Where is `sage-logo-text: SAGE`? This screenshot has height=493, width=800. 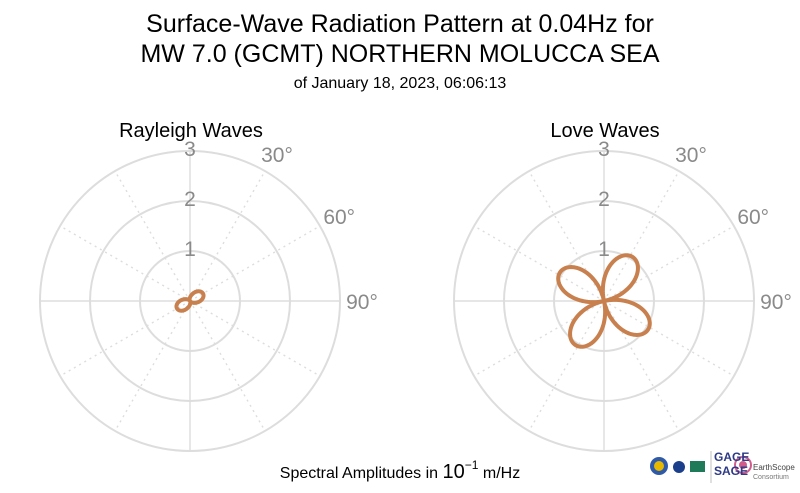 sage-logo-text: SAGE is located at coordinates (731, 471).